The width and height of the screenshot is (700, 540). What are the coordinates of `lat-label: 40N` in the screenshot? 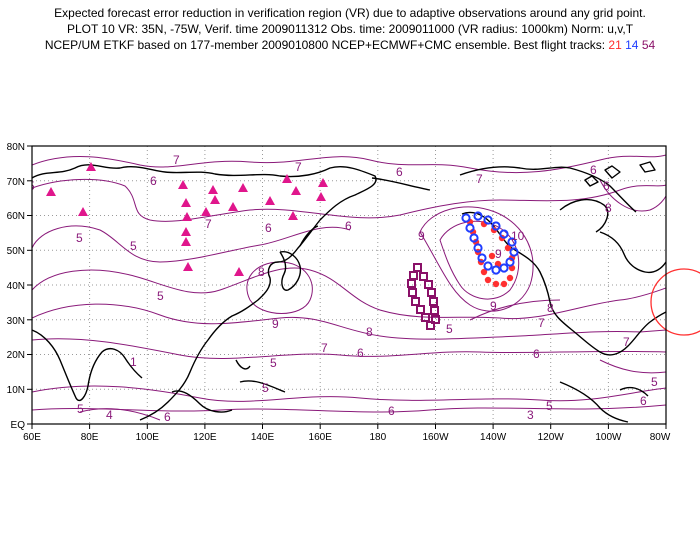 It's located at (16, 286).